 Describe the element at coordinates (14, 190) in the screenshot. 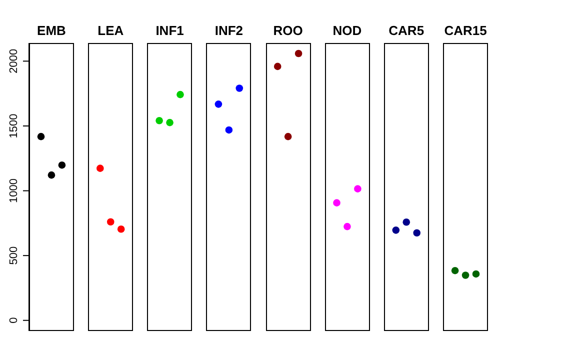

I see `y-tick-label: 1000` at that location.